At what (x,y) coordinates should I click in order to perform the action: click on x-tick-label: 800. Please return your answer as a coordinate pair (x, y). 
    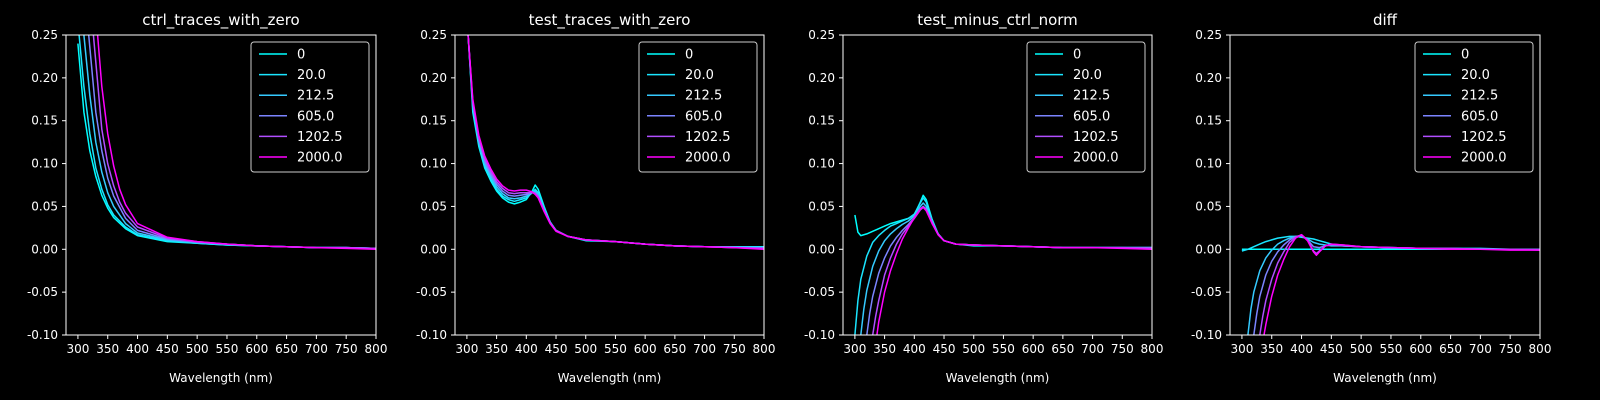
    Looking at the image, I should click on (764, 349).